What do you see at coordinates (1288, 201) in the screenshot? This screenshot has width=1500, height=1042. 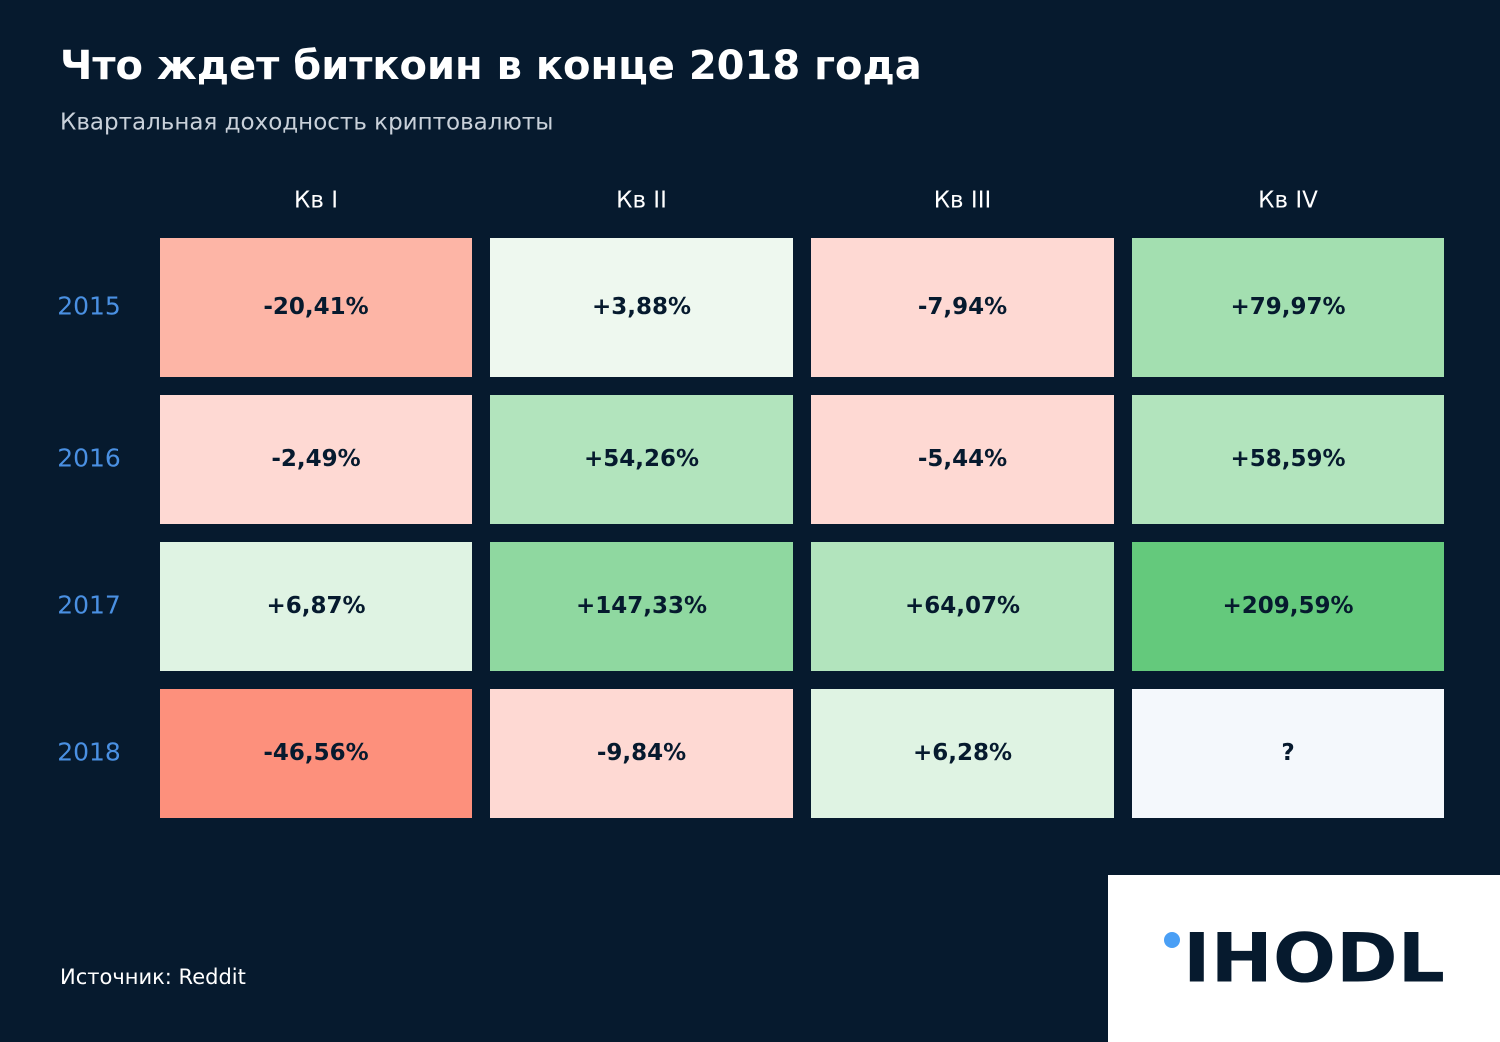 I see `column-header: Кв IV` at bounding box center [1288, 201].